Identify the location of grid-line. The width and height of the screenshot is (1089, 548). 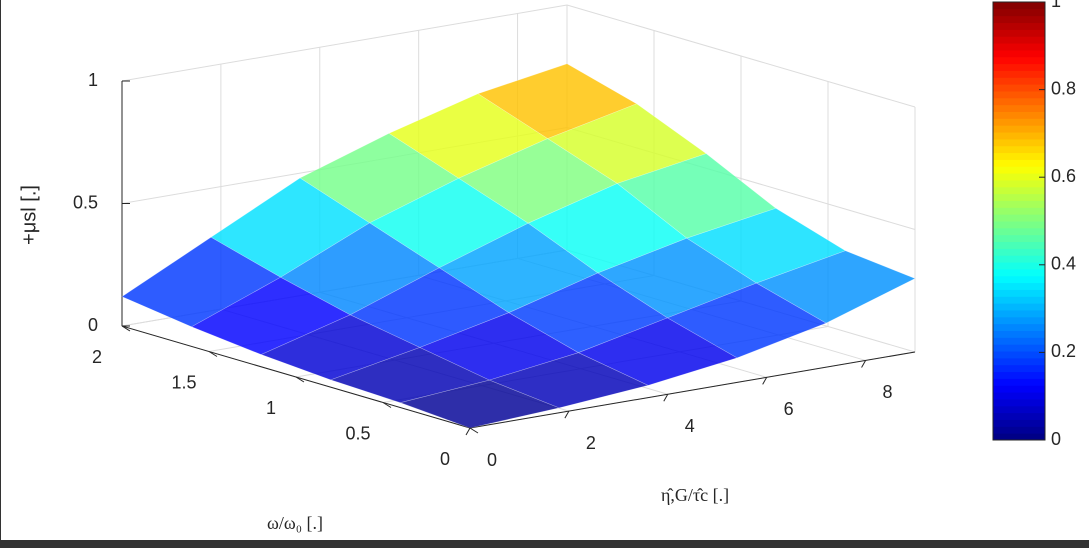
(344, 43).